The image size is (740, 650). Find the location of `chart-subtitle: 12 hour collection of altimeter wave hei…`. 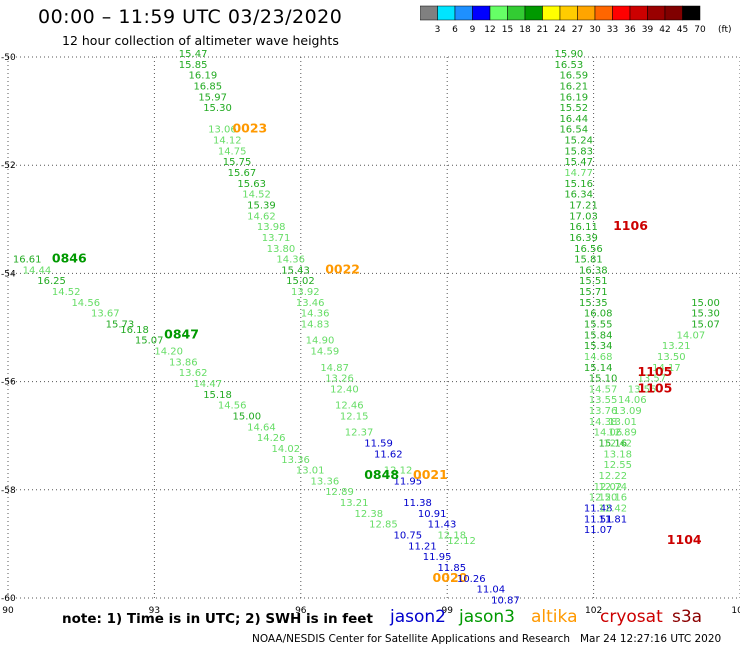

chart-subtitle: 12 hour collection of altimeter wave hei… is located at coordinates (200, 40).